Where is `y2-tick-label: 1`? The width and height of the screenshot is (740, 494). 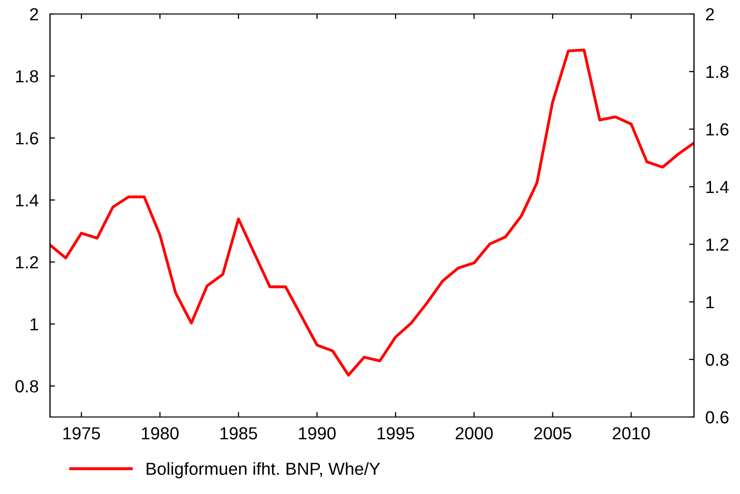
y2-tick-label: 1 is located at coordinates (710, 302).